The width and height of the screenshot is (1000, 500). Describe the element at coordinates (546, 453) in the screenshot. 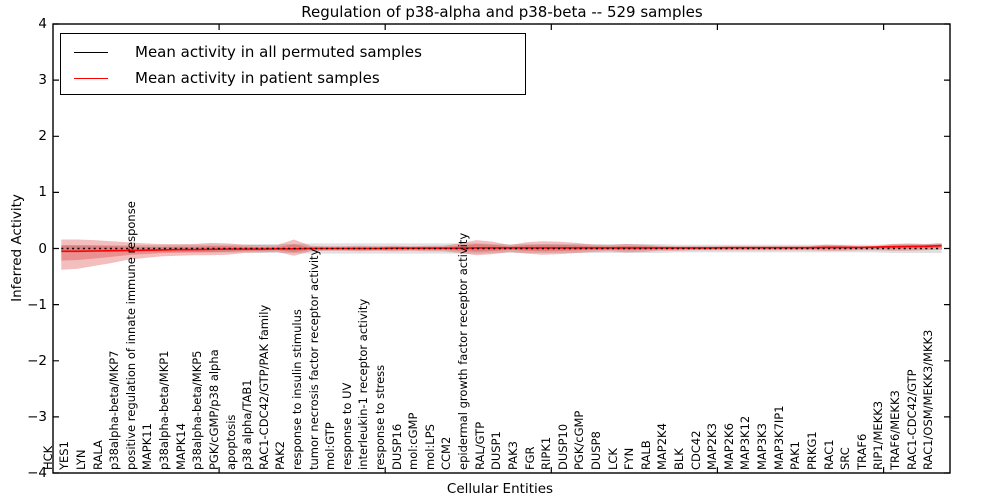

I see `x-tick-label: RIPK1` at that location.